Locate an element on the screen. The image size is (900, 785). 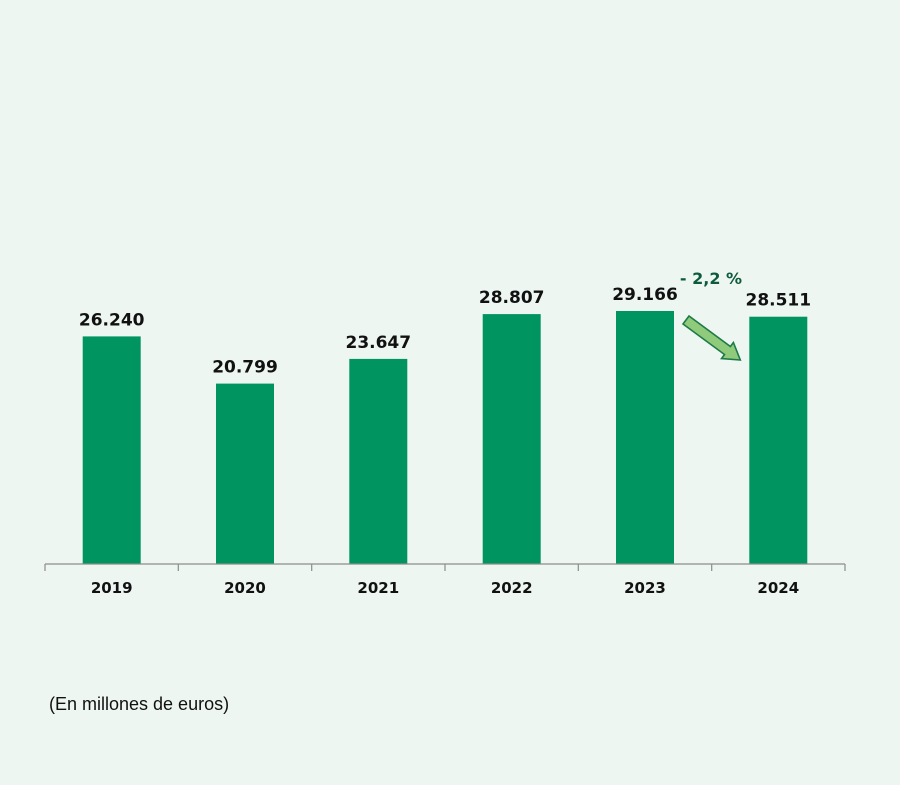
value-label-2024: 28.511 is located at coordinates (778, 301).